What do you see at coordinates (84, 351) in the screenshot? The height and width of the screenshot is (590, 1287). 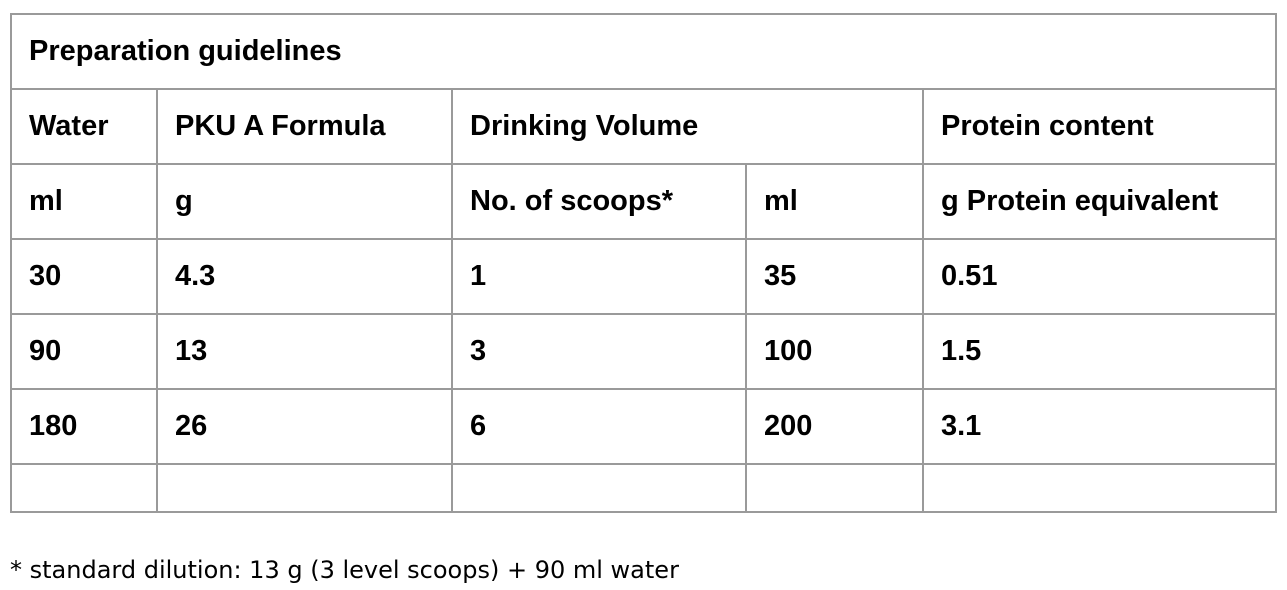 I see `cell-water: 90` at bounding box center [84, 351].